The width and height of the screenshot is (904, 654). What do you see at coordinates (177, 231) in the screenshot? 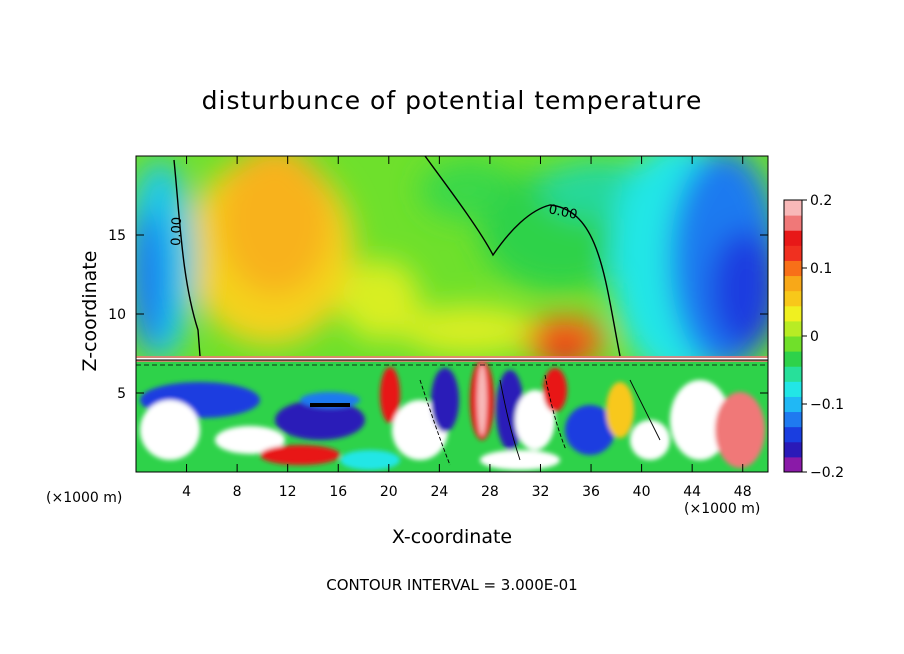
I see `contour-label-1: 0.00` at bounding box center [177, 231].